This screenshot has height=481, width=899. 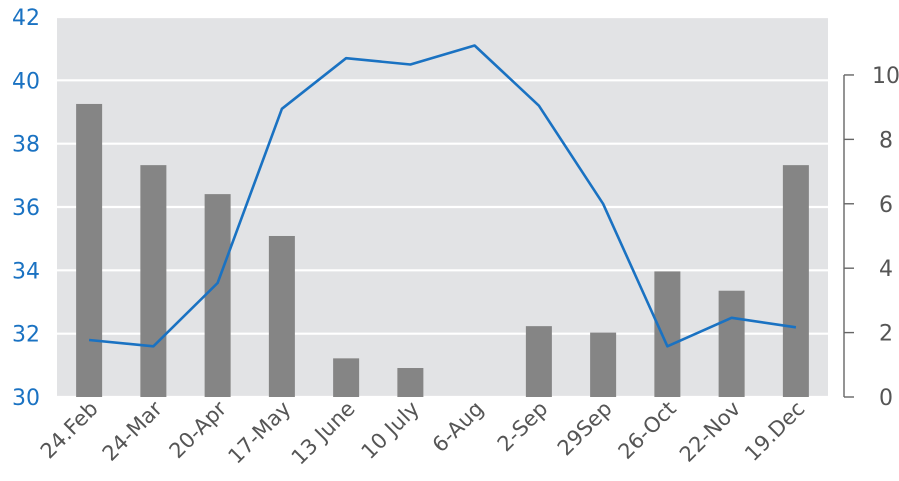 What do you see at coordinates (885, 76) in the screenshot?
I see `right-tick-label: 10` at bounding box center [885, 76].